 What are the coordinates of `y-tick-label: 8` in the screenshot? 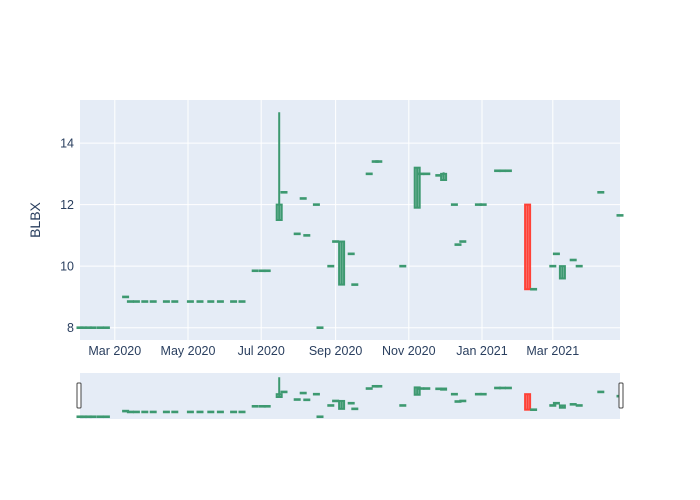 It's located at (70, 328).